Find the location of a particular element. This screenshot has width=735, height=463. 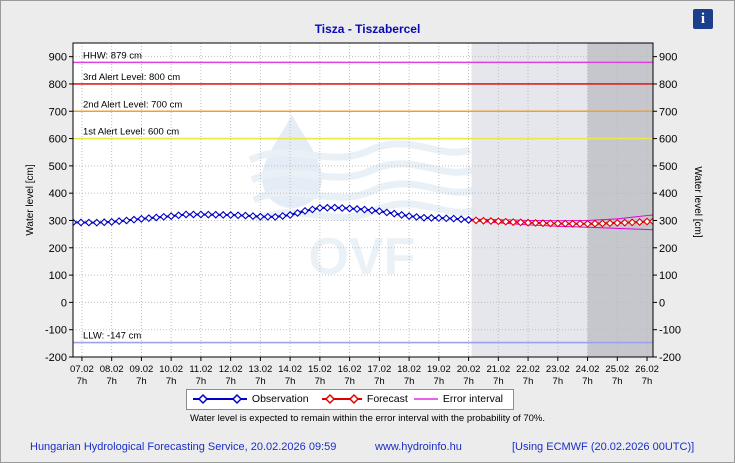

y-tick-label-right: 900 is located at coordinates (668, 58).